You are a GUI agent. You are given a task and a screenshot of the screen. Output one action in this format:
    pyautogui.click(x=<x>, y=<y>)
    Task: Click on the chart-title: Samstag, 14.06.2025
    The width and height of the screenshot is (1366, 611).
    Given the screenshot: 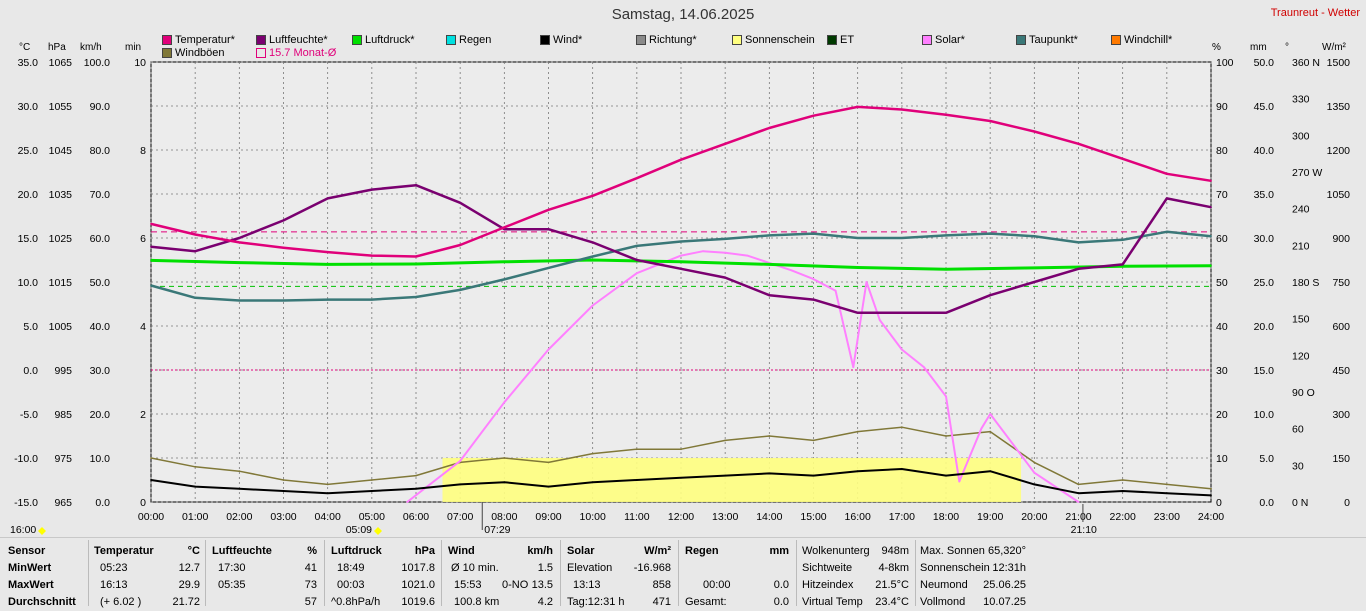 What is the action you would take?
    pyautogui.click(x=683, y=14)
    